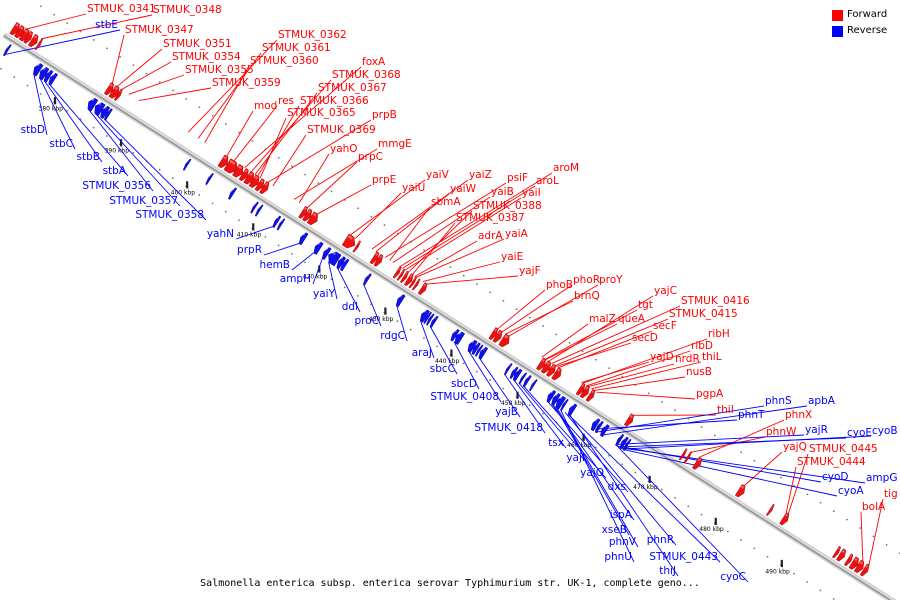  What do you see at coordinates (586, 280) in the screenshot?
I see `forward-gene-label: phoR` at bounding box center [586, 280].